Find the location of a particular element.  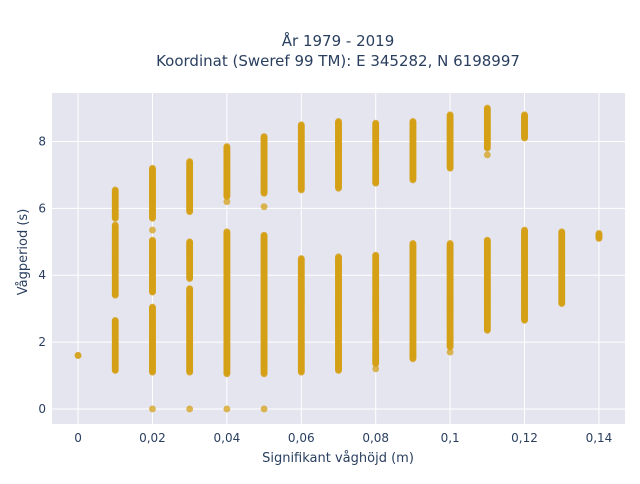

y-axis-title: Vågperiod (s) is located at coordinates (23, 252).